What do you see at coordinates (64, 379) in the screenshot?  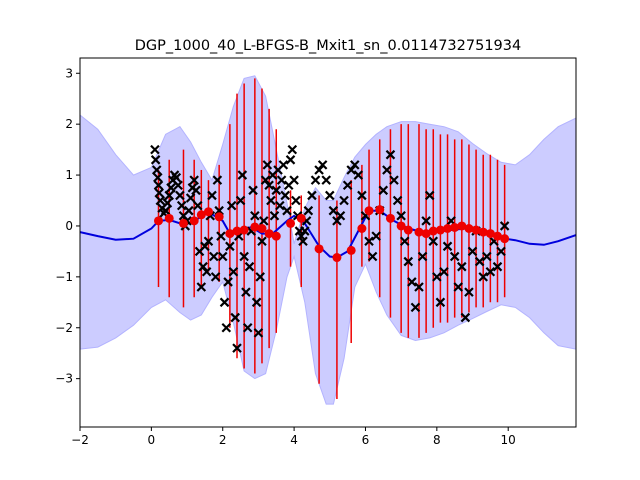 I see `y-tick-label: −3` at bounding box center [64, 379].